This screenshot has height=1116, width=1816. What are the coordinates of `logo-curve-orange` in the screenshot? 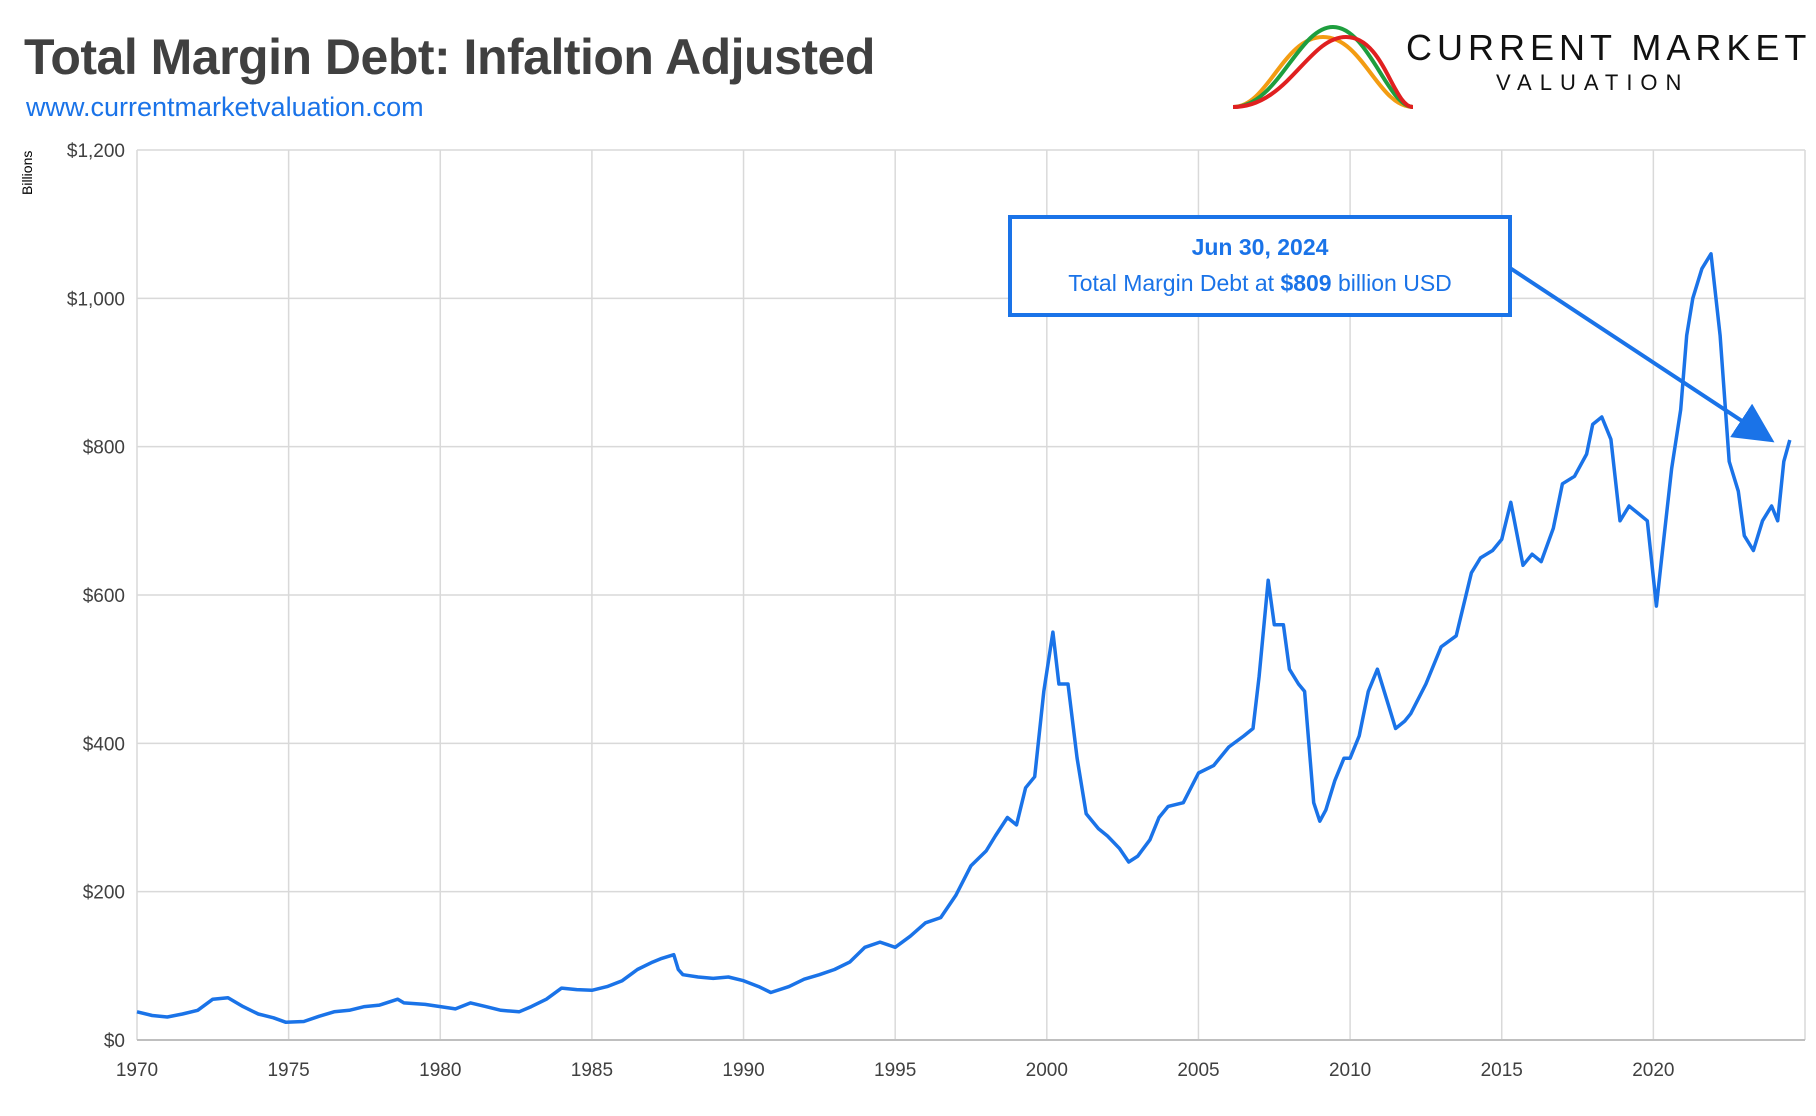 It's located at (1323, 71).